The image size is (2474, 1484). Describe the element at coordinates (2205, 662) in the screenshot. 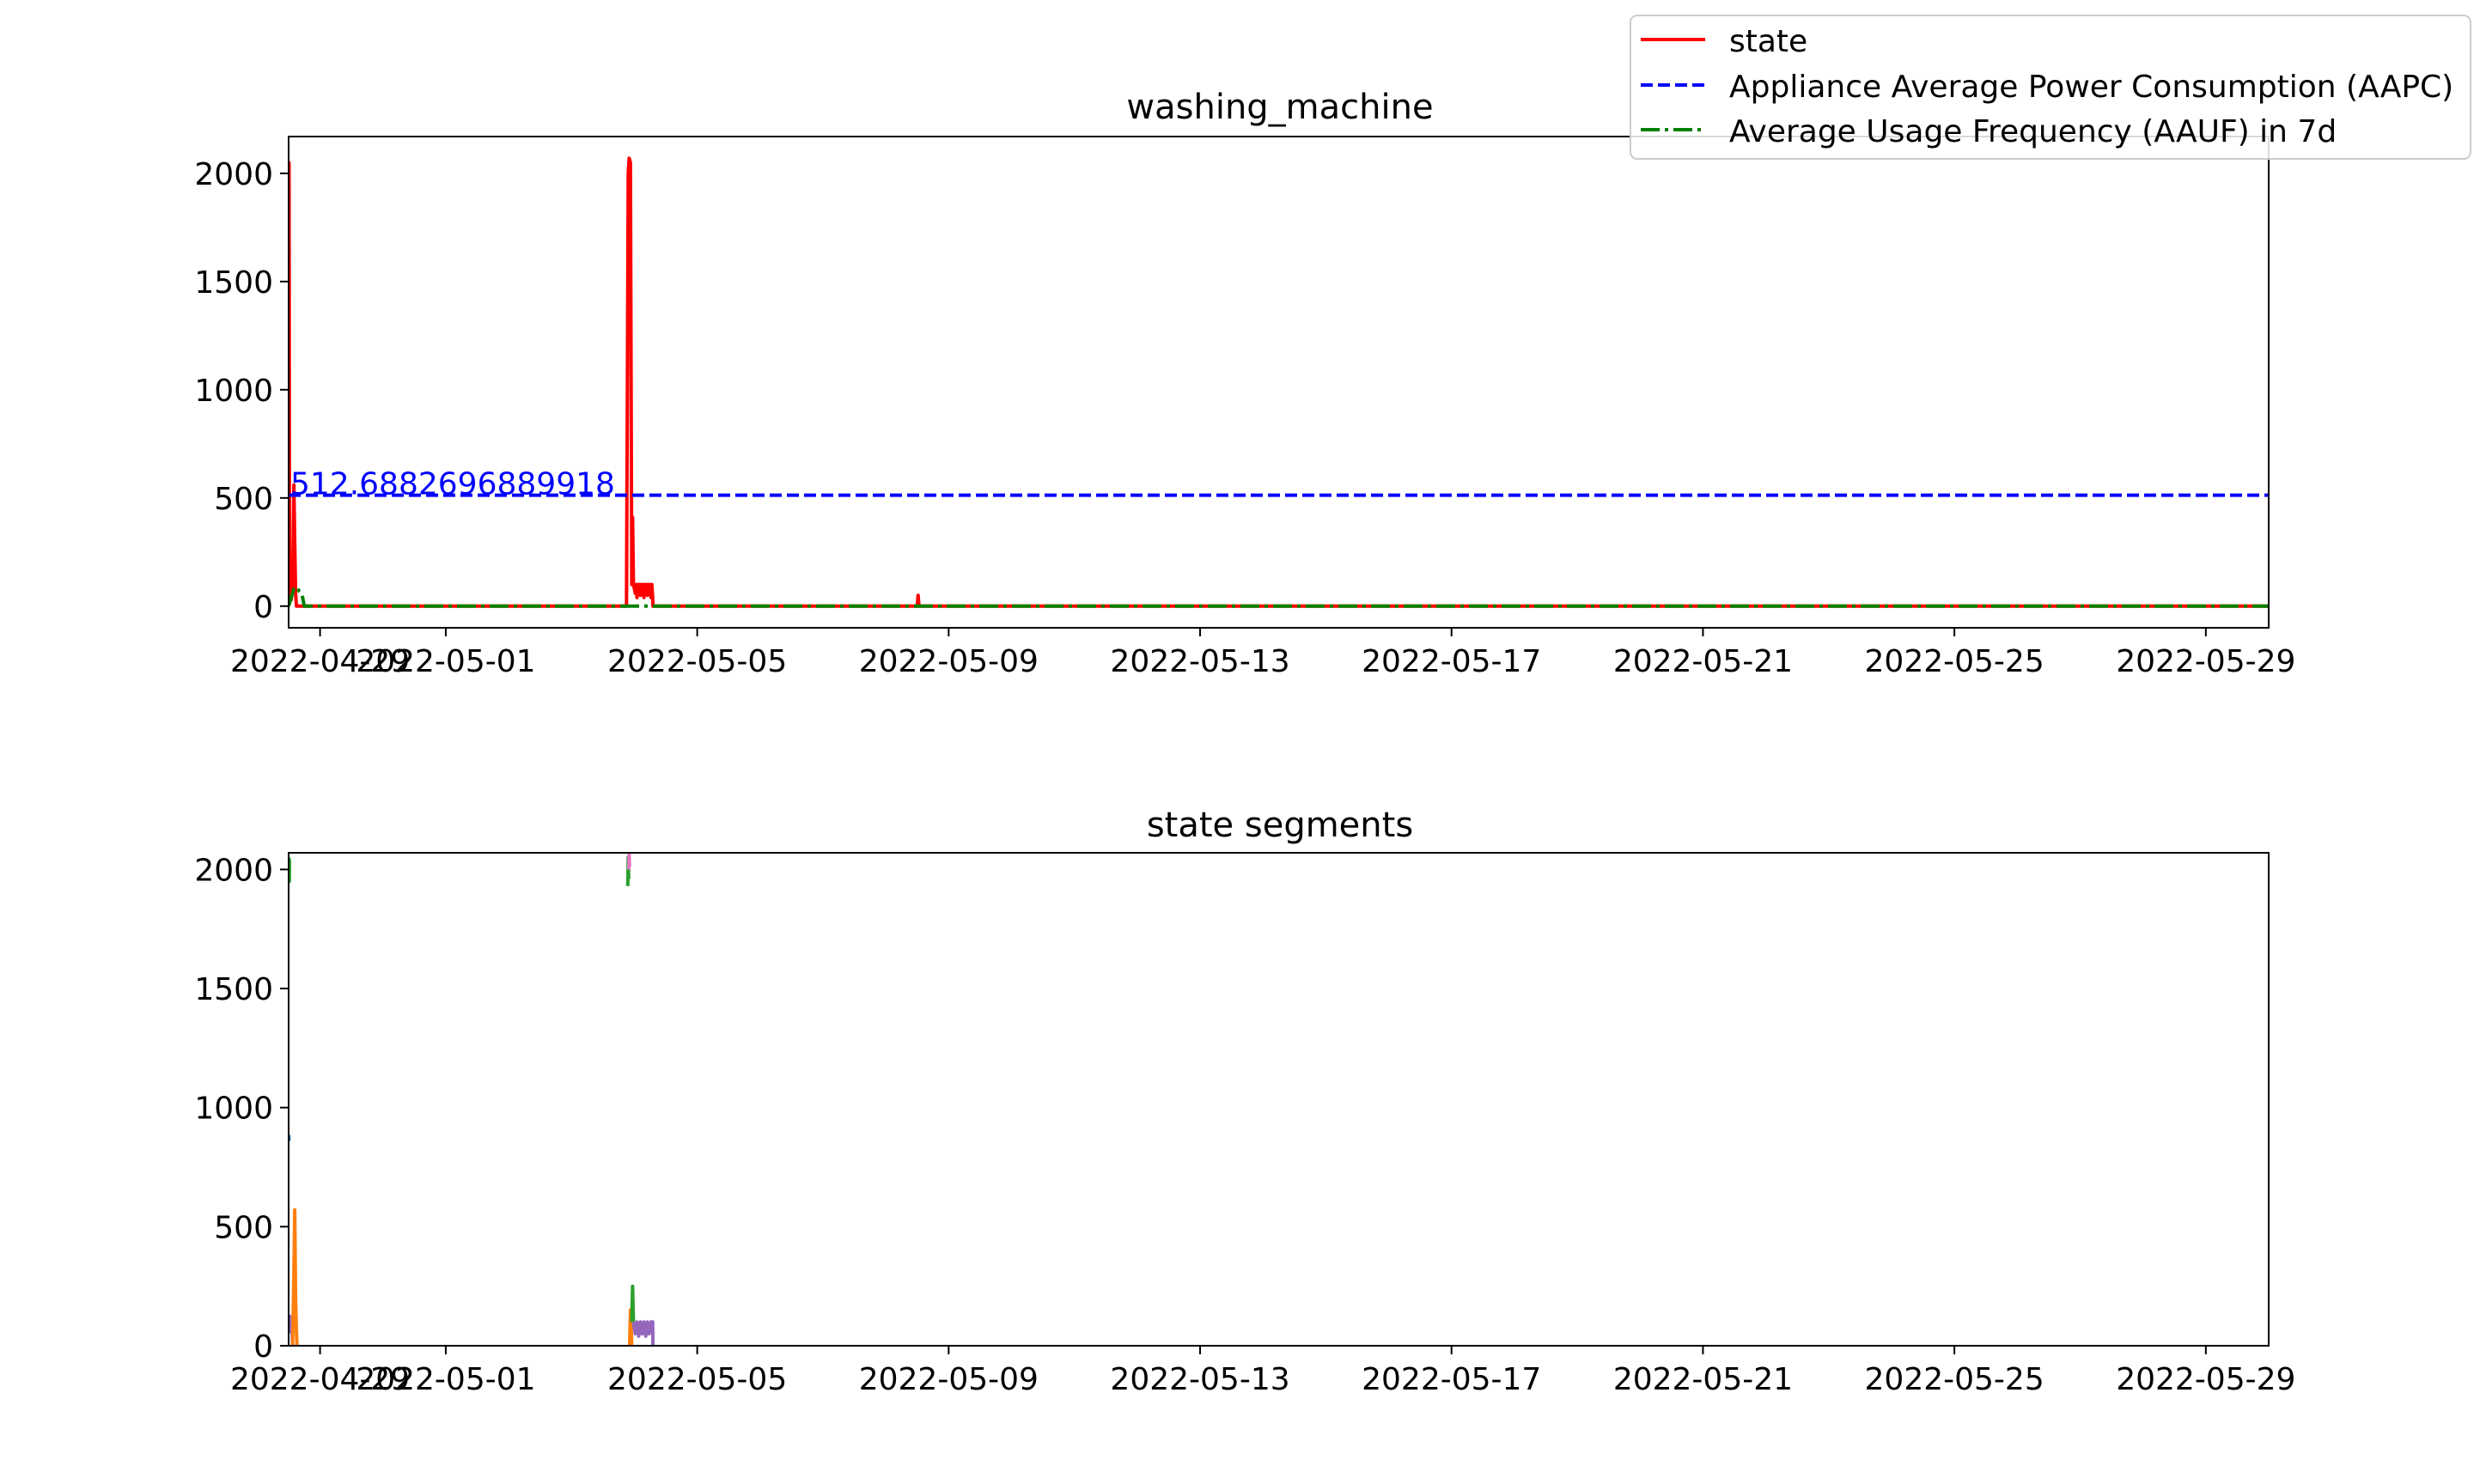

I see `chart-top-xtick-label-8: 2022-05-29` at that location.